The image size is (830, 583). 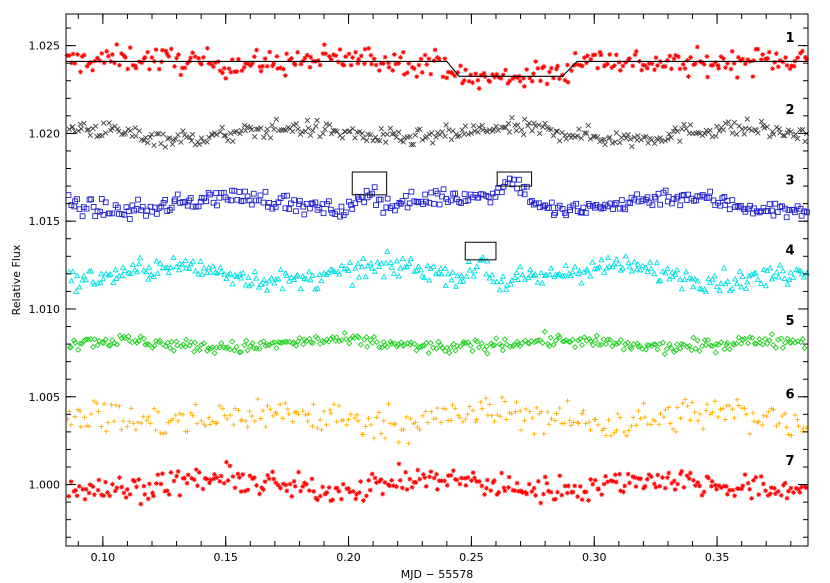 I want to click on x-tick-label: 0.20, so click(x=348, y=557).